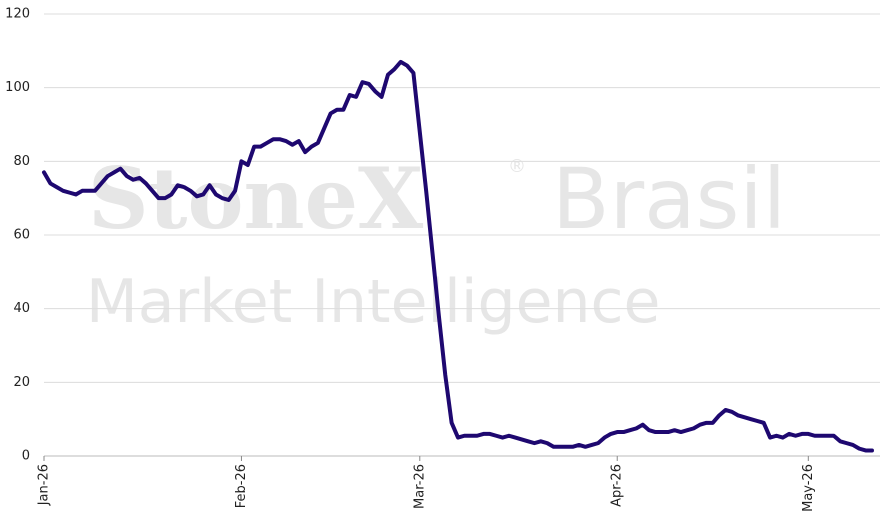 This screenshot has height=525, width=884. What do you see at coordinates (669, 199) in the screenshot?
I see `watermark: Brasil` at bounding box center [669, 199].